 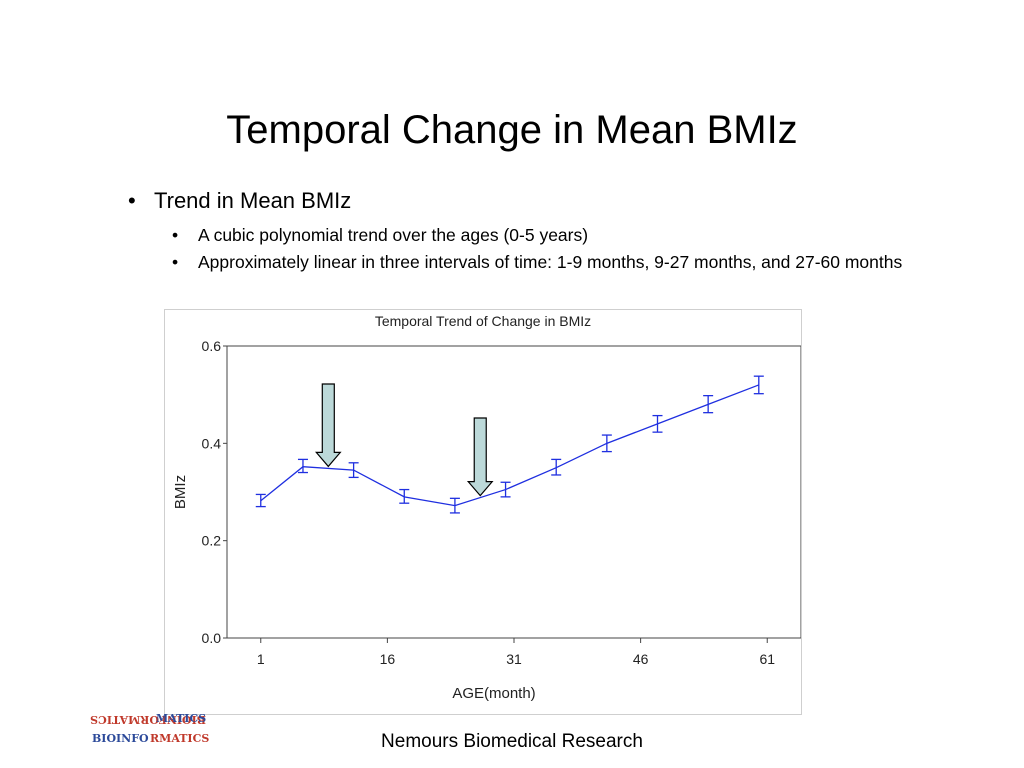 What do you see at coordinates (149, 728) in the screenshot?
I see `bioinformatics-logo: BIOINFORMATICS BIOINFO RMATICS MATICS` at bounding box center [149, 728].